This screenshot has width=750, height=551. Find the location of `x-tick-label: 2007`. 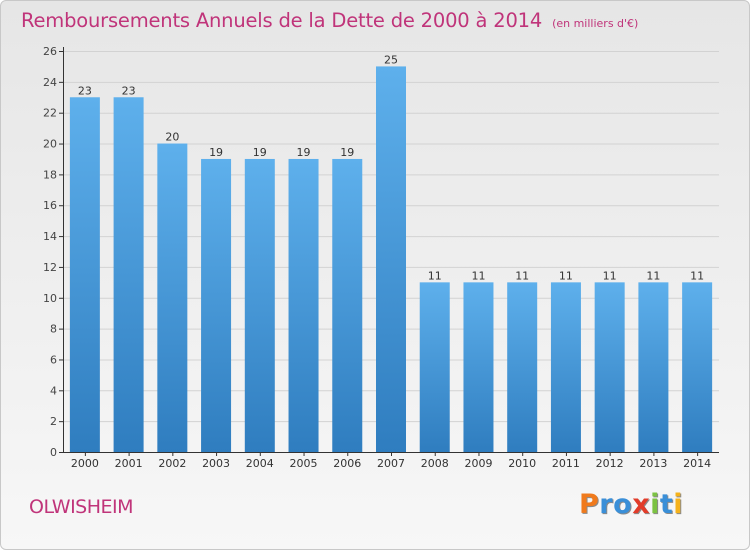

x-tick-label: 2007 is located at coordinates (391, 463).